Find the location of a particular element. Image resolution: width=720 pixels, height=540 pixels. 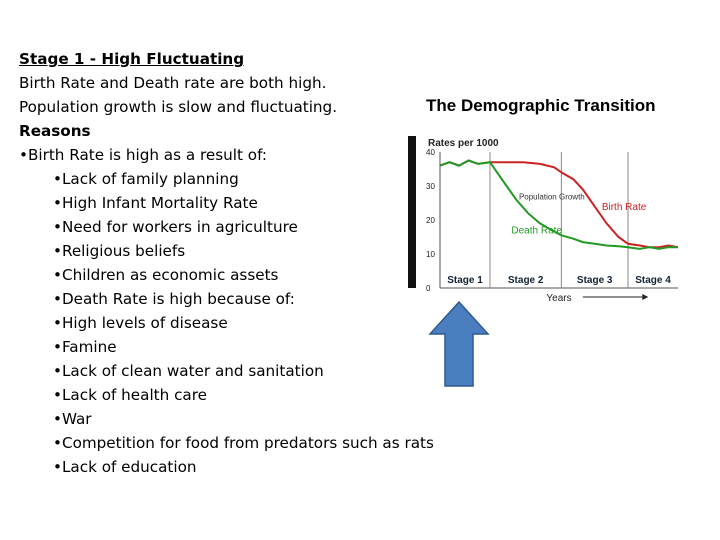

death-reason-item: •Lack of education is located at coordinates (125, 467).